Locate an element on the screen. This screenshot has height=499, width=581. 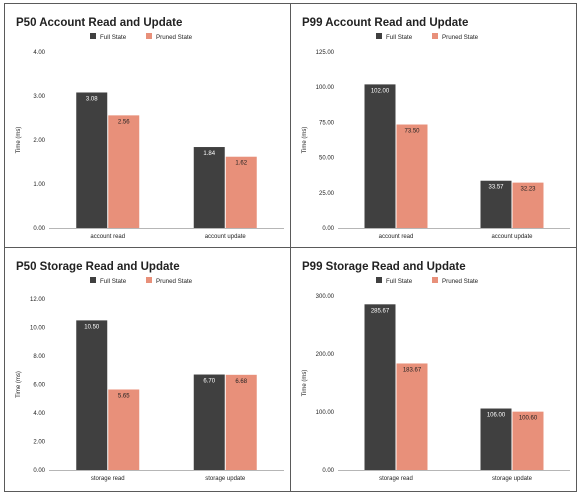
bar-value-label: 183.67 is located at coordinates (412, 370).